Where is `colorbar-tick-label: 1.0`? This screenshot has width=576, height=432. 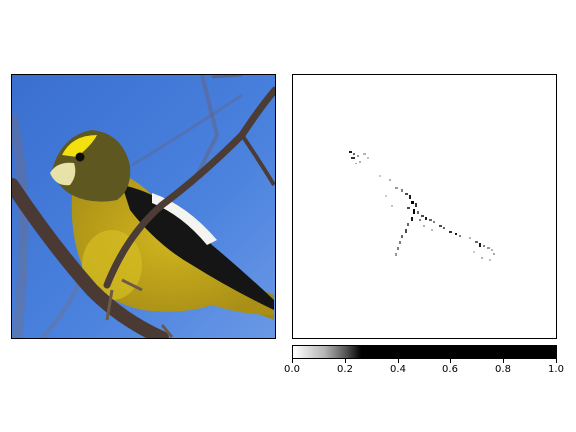 colorbar-tick-label: 1.0 is located at coordinates (556, 369).